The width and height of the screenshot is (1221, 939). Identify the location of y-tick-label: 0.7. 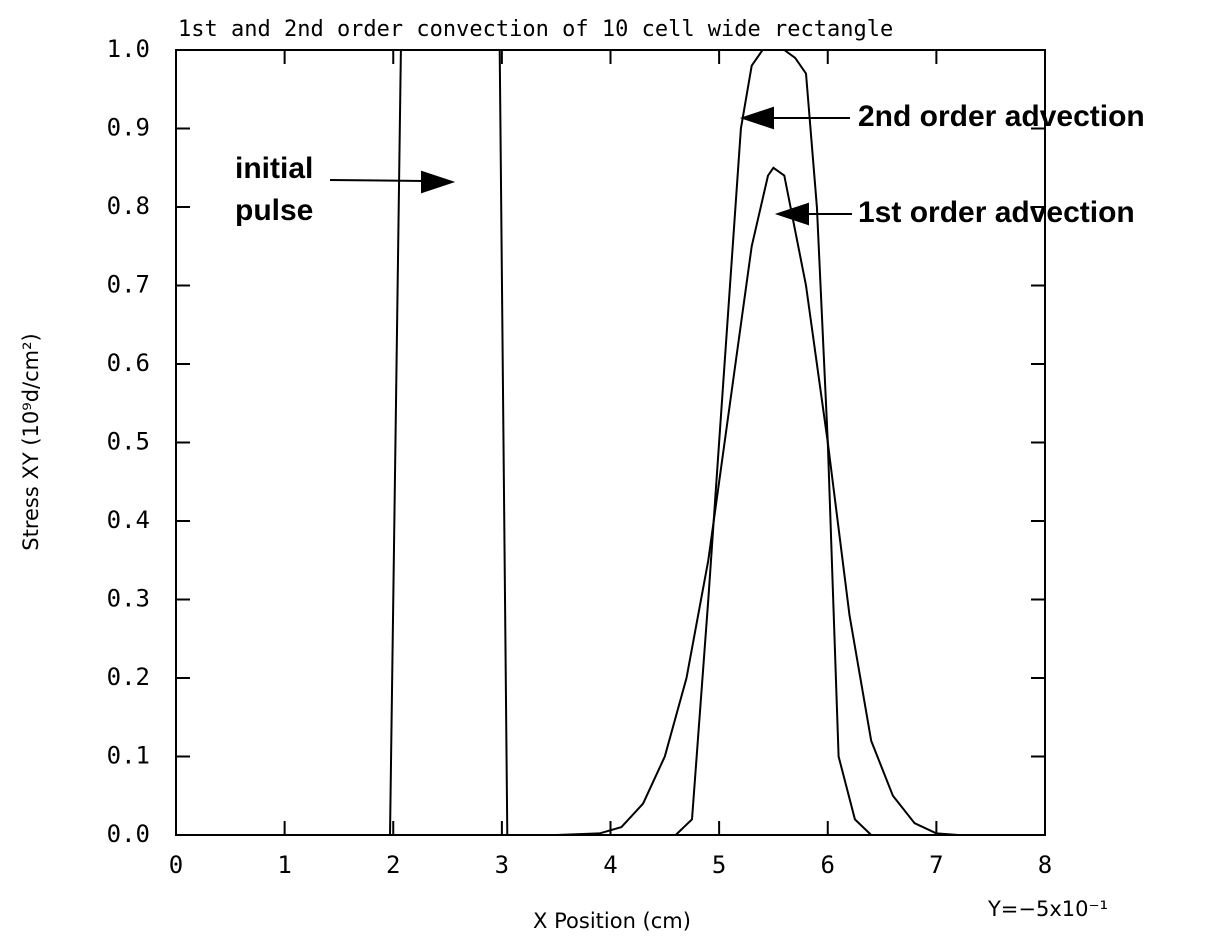
(128, 285).